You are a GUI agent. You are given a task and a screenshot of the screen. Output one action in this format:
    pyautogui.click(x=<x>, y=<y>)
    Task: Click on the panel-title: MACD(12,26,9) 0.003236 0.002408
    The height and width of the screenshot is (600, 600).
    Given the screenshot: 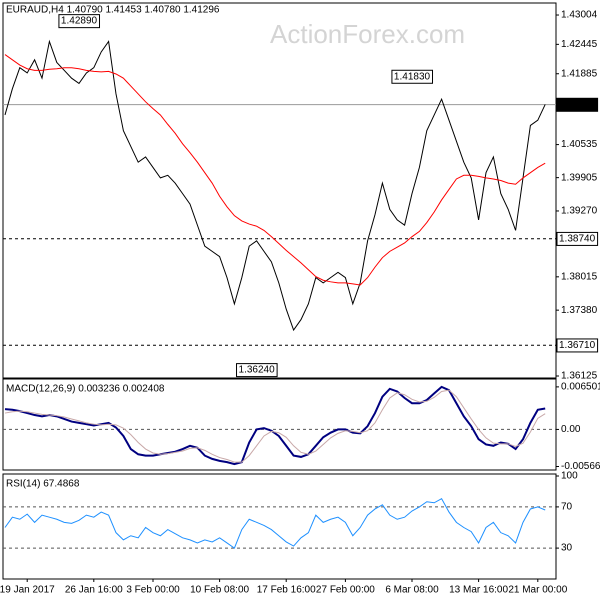 What is the action you would take?
    pyautogui.click(x=85, y=389)
    